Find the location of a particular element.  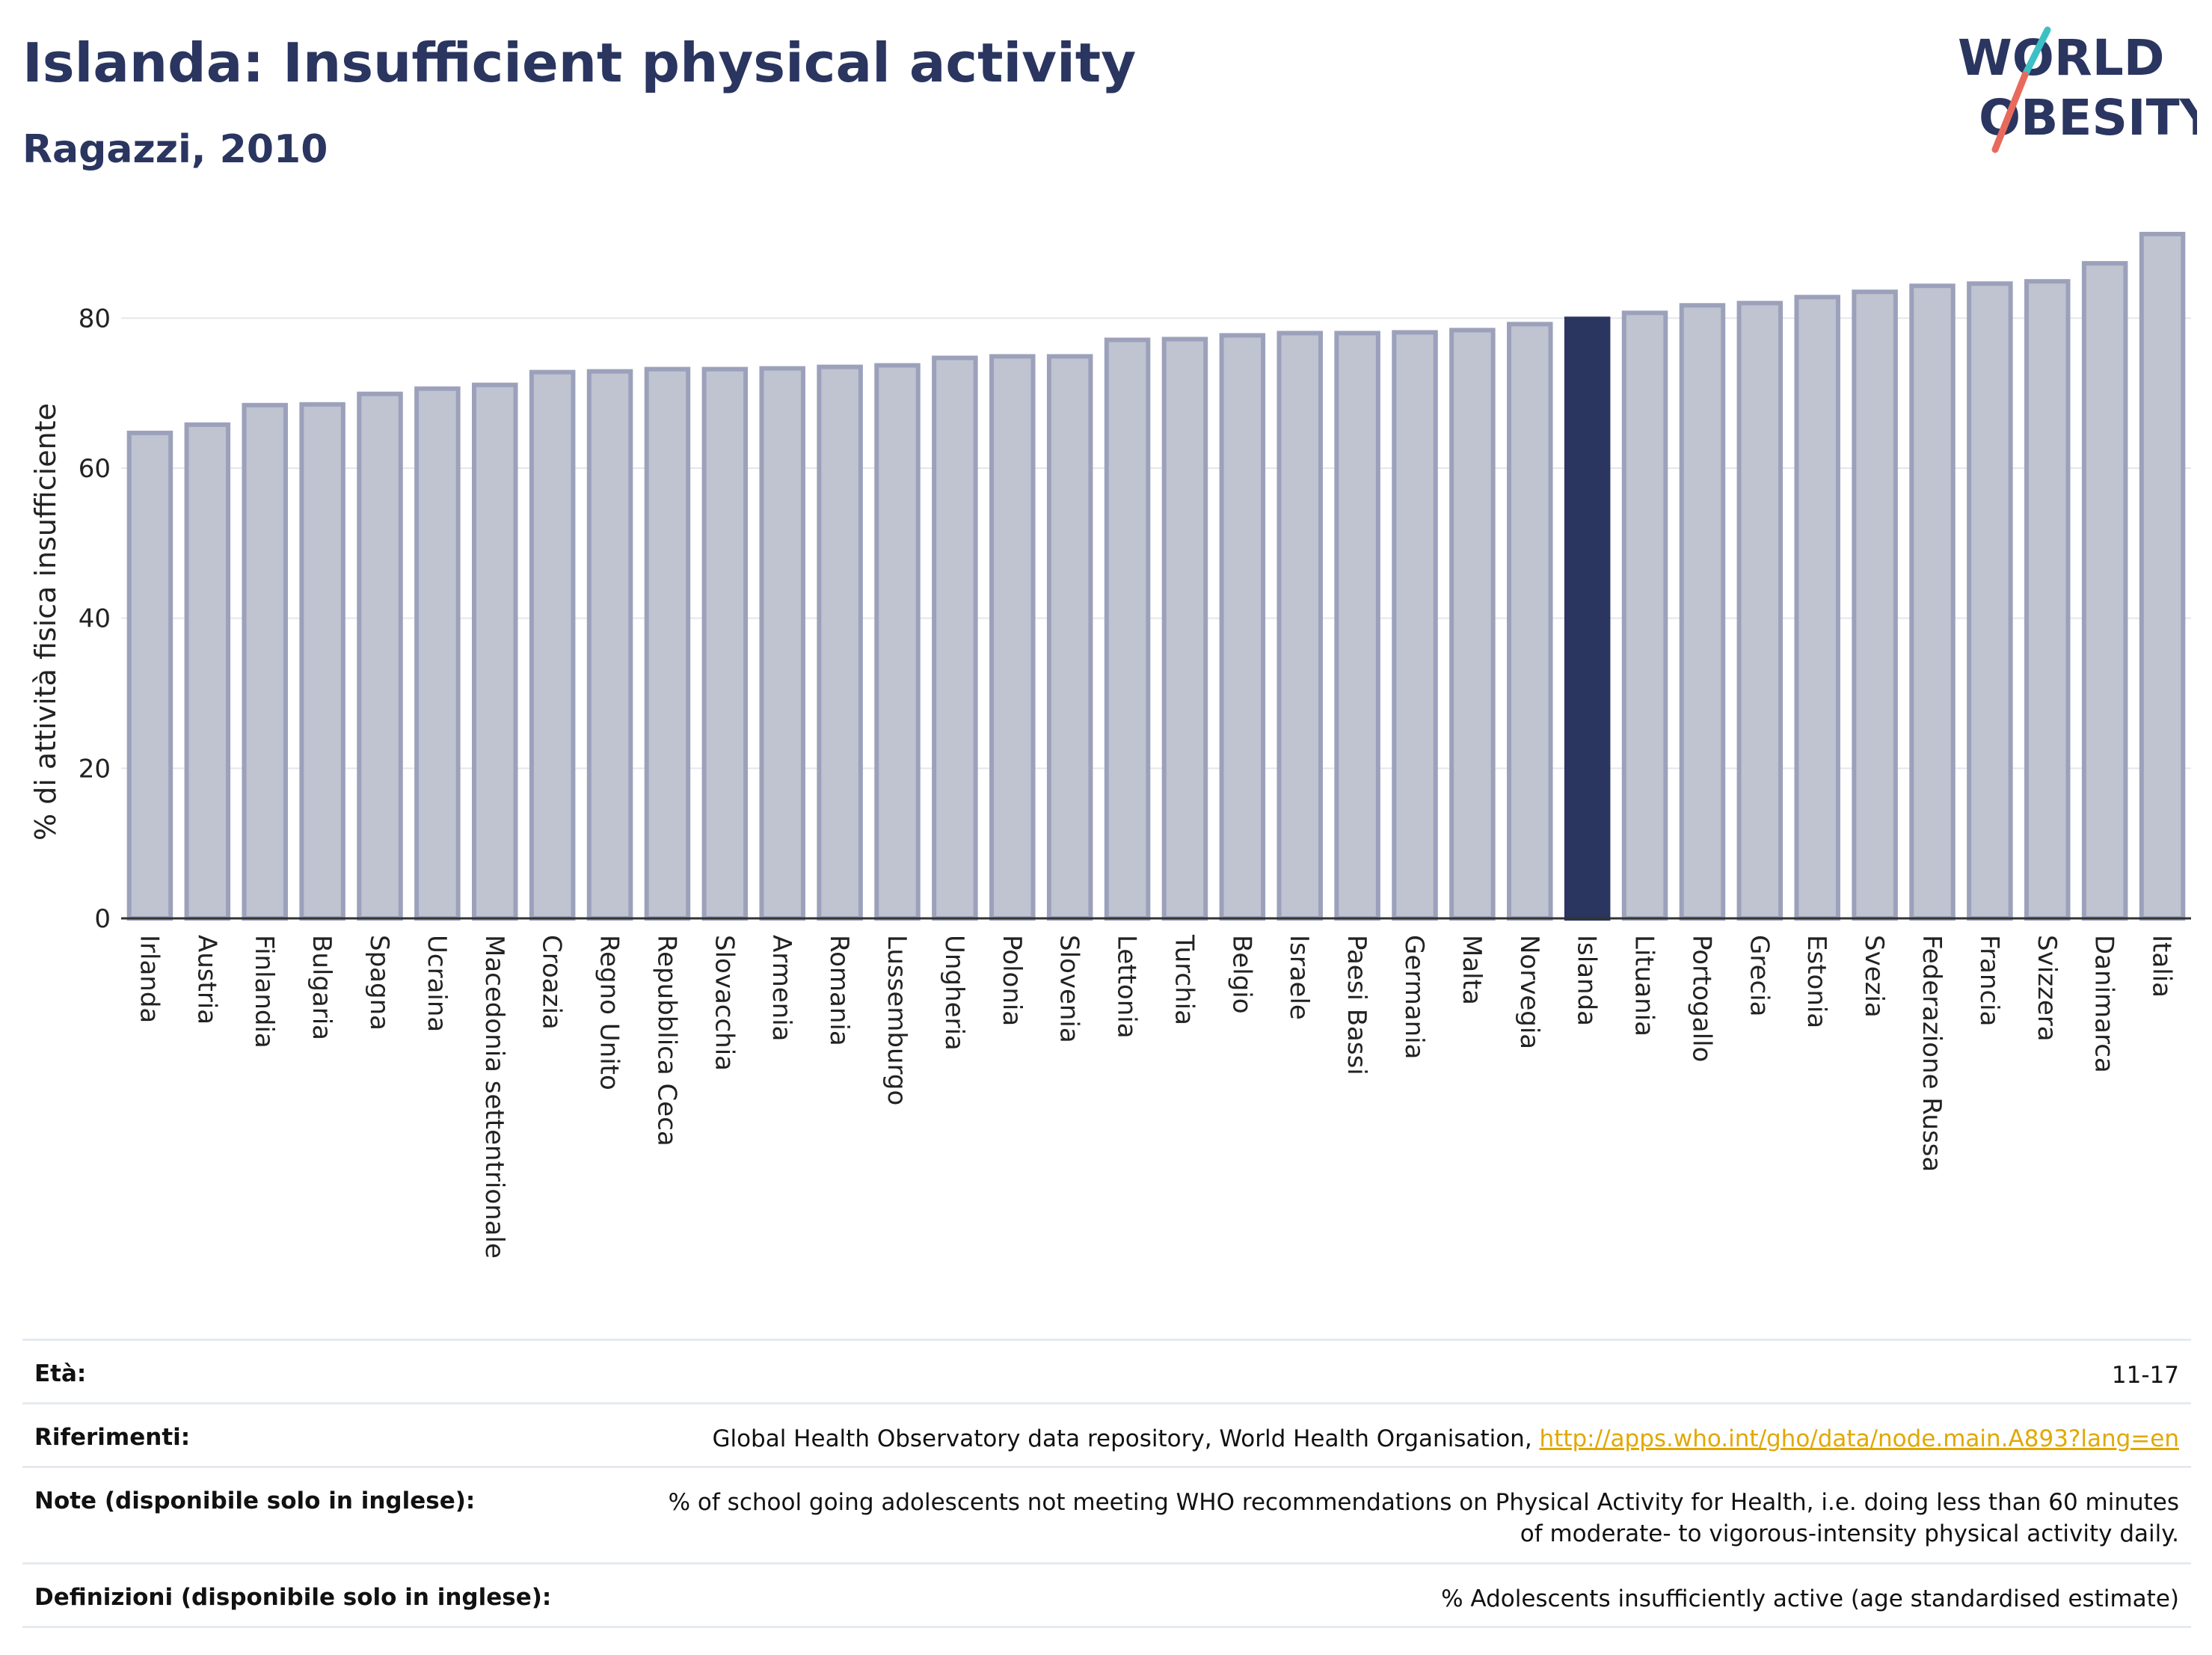

x-tick-label: Estonia is located at coordinates (1816, 981).